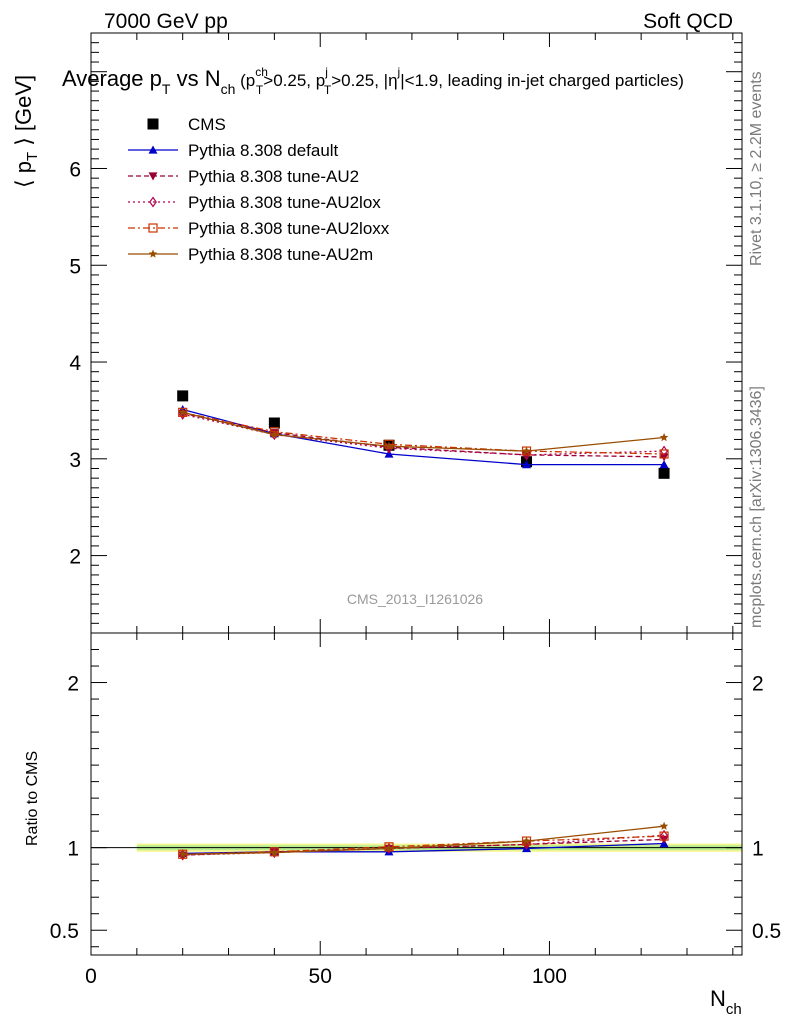 The width and height of the screenshot is (786, 1024). Describe the element at coordinates (91, 976) in the screenshot. I see `x-tick-label: 0` at that location.